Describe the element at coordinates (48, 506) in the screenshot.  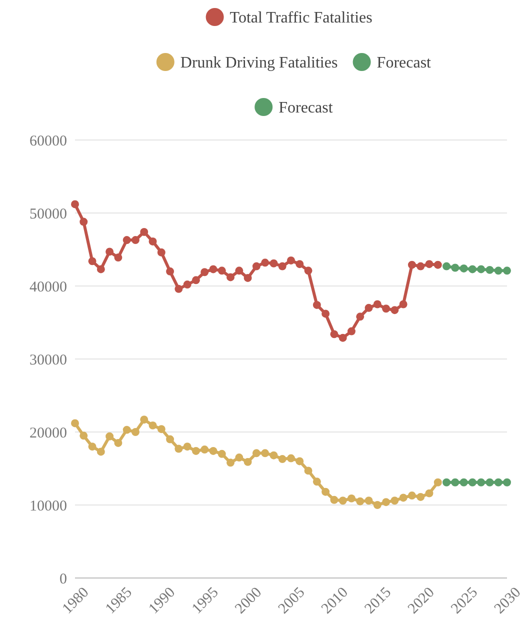
I see `y-tick-label: 10000` at that location.